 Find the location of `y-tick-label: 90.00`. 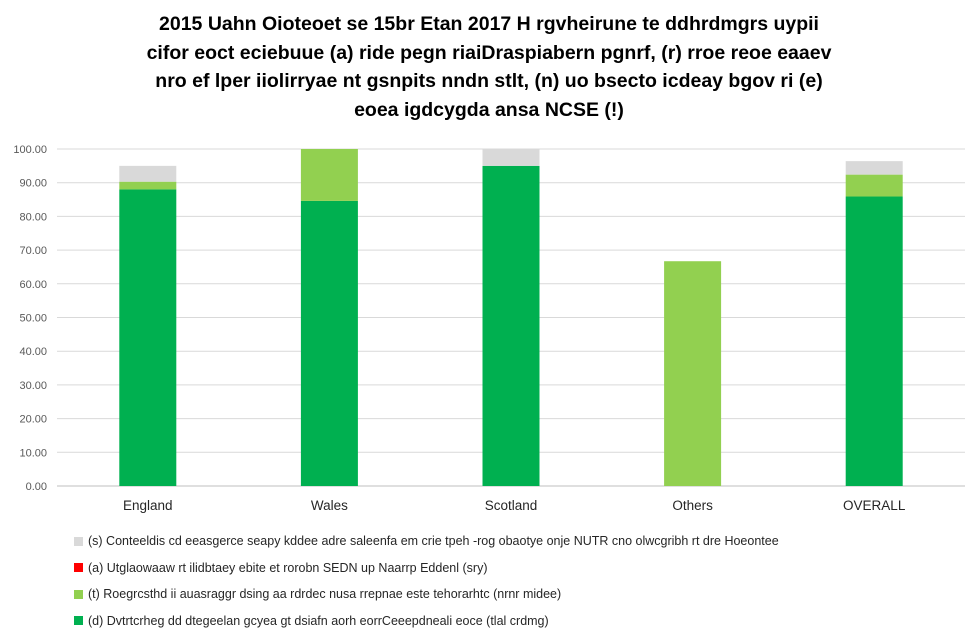

y-tick-label: 90.00 is located at coordinates (33, 184).